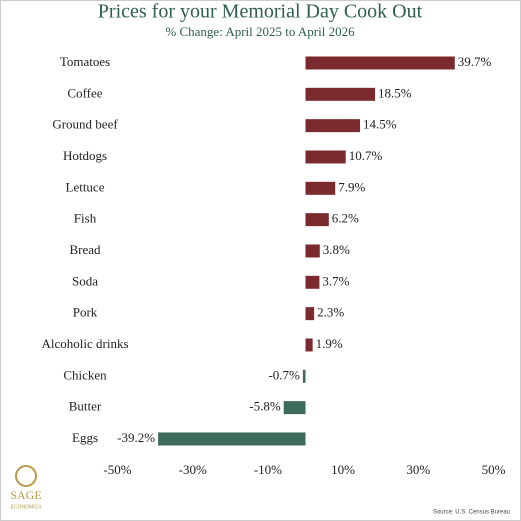 The height and width of the screenshot is (521, 521). I want to click on value-label: -39.2%, so click(136, 437).